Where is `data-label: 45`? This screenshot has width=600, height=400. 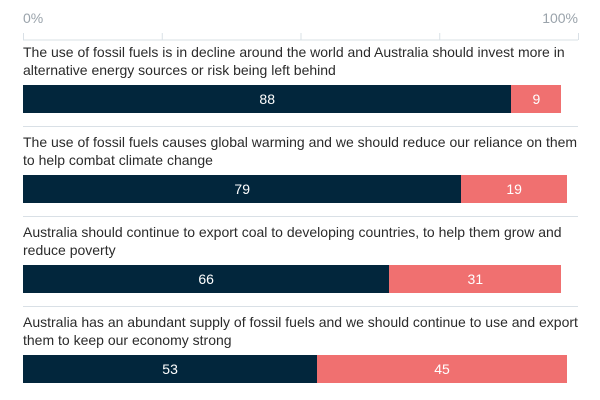 data-label: 45 is located at coordinates (442, 369).